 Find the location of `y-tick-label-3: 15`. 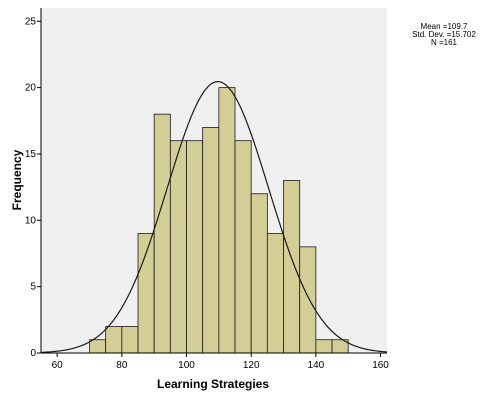

y-tick-label-3: 15 is located at coordinates (31, 154).